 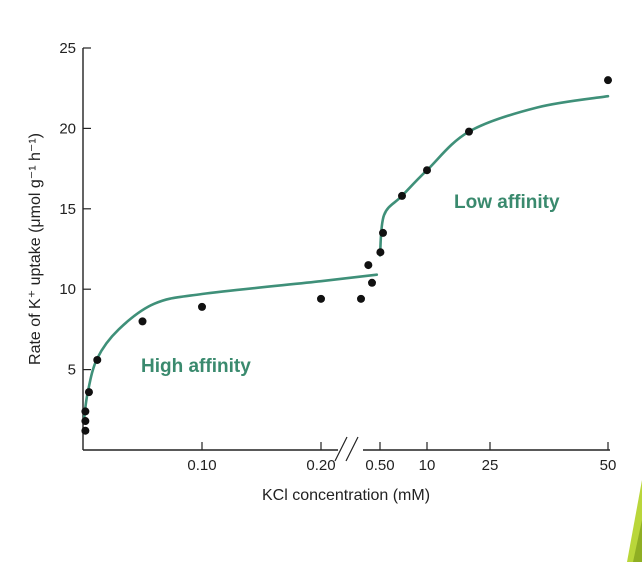 What do you see at coordinates (67, 48) in the screenshot?
I see `y-tick-label: 25` at bounding box center [67, 48].